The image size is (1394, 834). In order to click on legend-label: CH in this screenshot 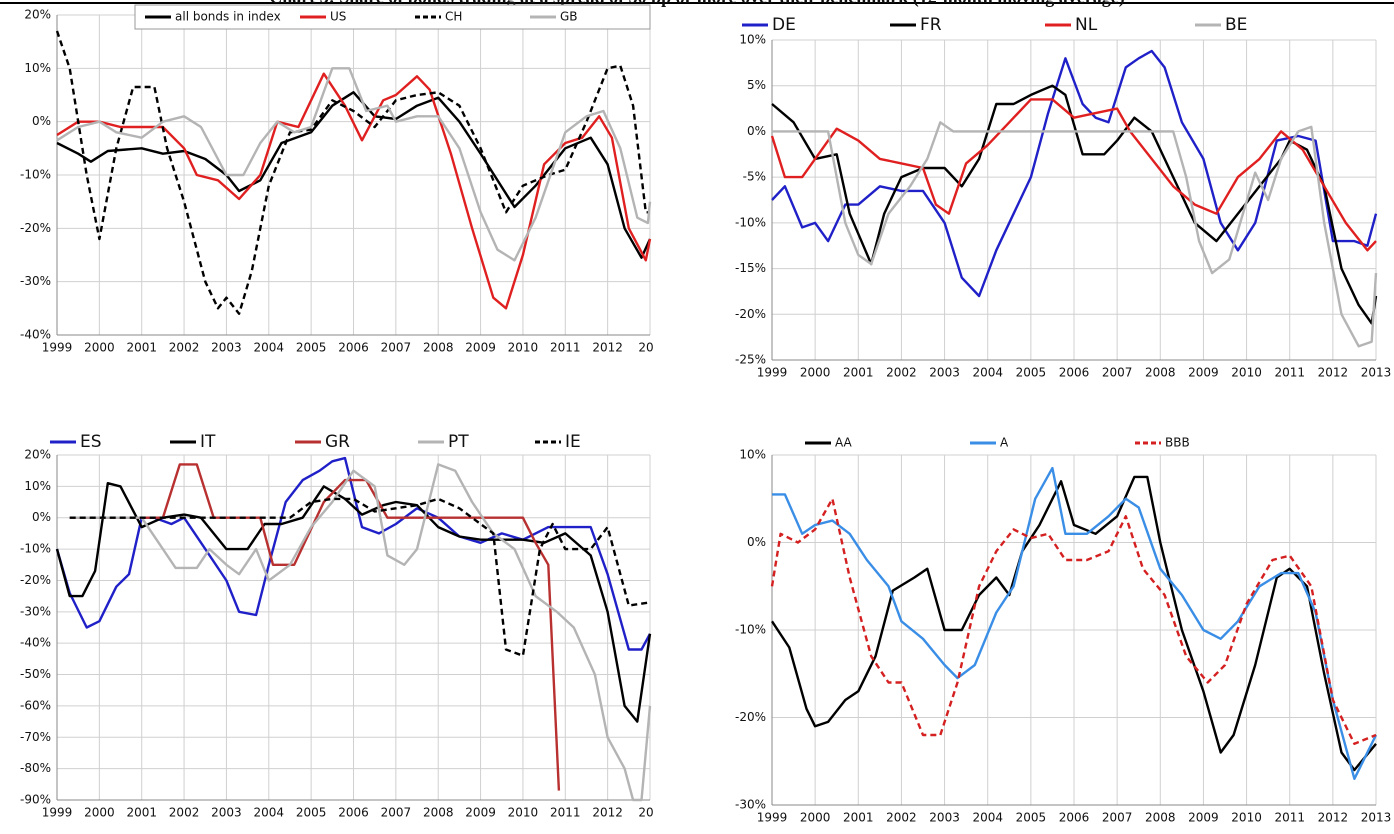, I will do `click(453, 17)`.